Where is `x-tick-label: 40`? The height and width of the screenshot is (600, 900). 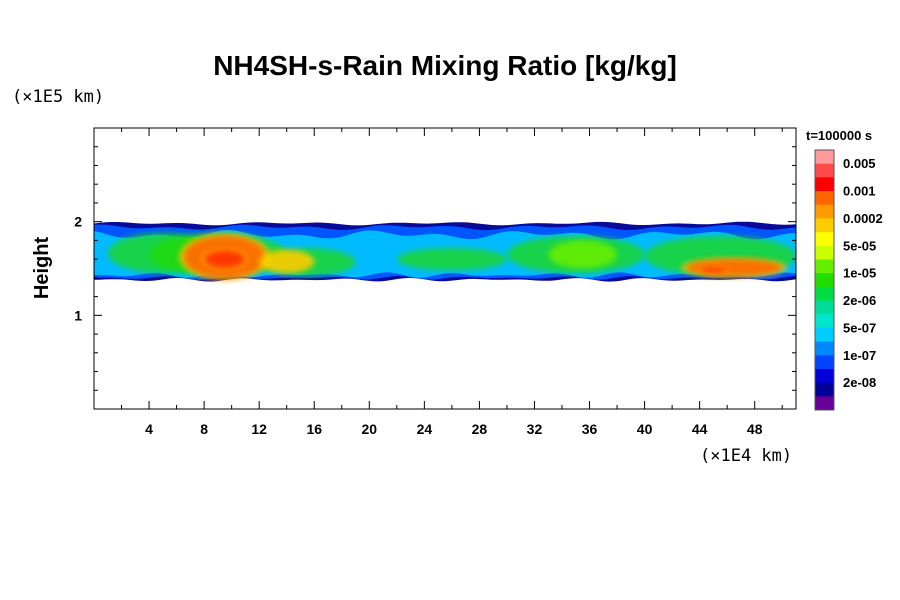 x-tick-label: 40 is located at coordinates (645, 429).